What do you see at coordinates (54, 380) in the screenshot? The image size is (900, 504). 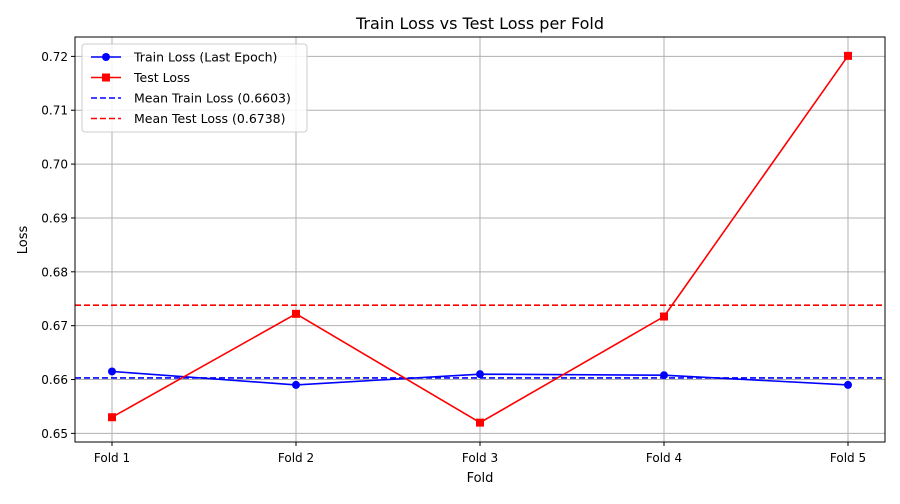 I see `y-tick-label: 0.66` at bounding box center [54, 380].